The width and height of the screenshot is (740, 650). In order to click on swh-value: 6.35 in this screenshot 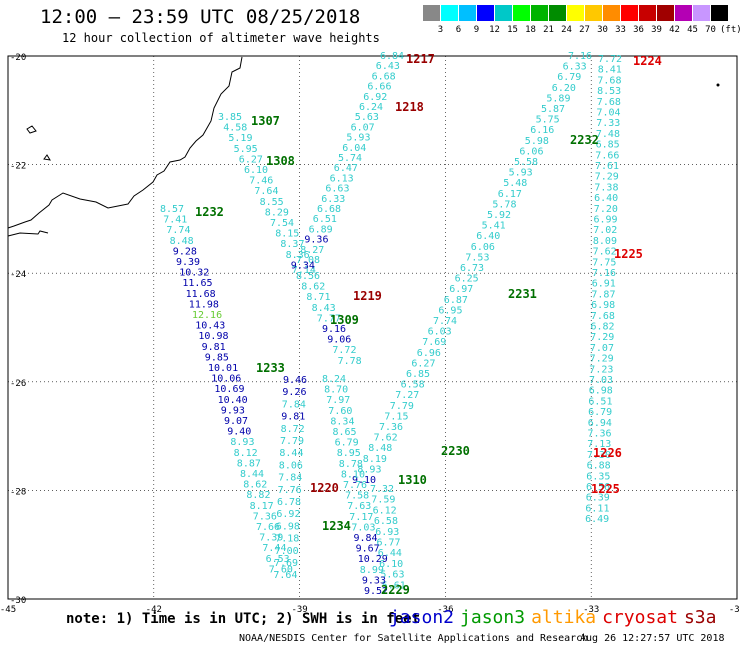, I will do `click(598, 476)`.